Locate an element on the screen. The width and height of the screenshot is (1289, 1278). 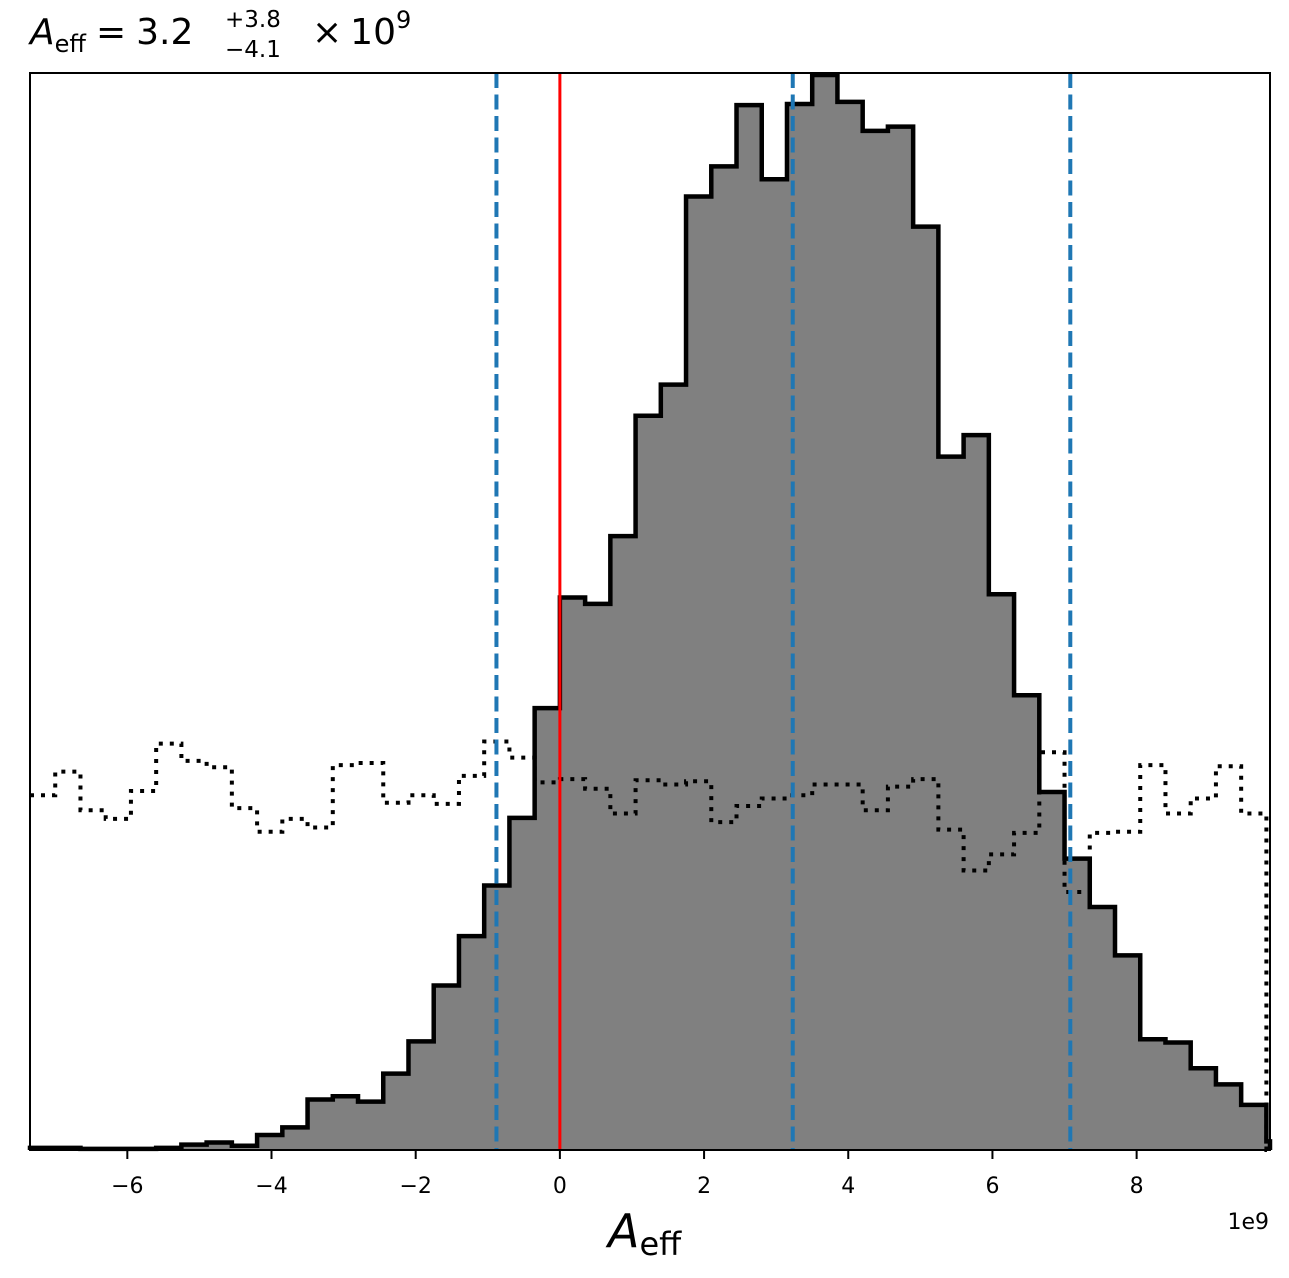
xlabel-subscript: eff is located at coordinates (660, 1244).